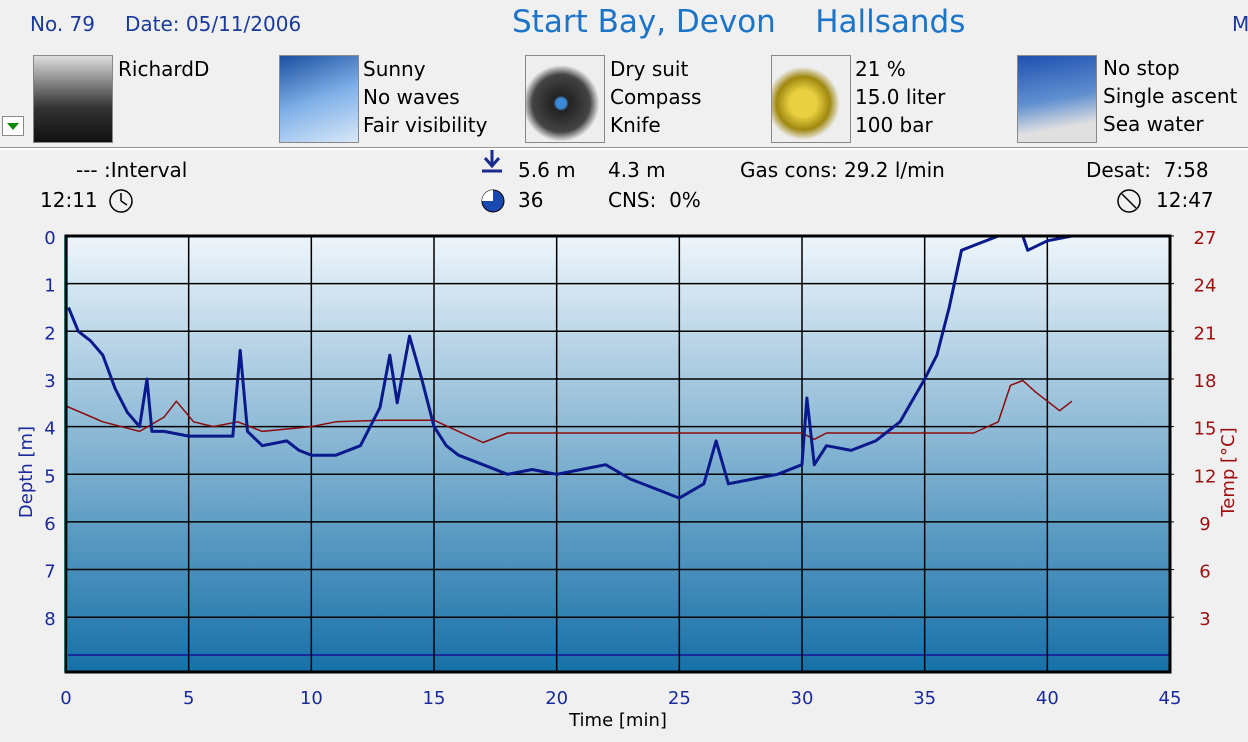 Image resolution: width=1248 pixels, height=742 pixels. Describe the element at coordinates (880, 69) in the screenshot. I see `panel-line: 21 %` at that location.